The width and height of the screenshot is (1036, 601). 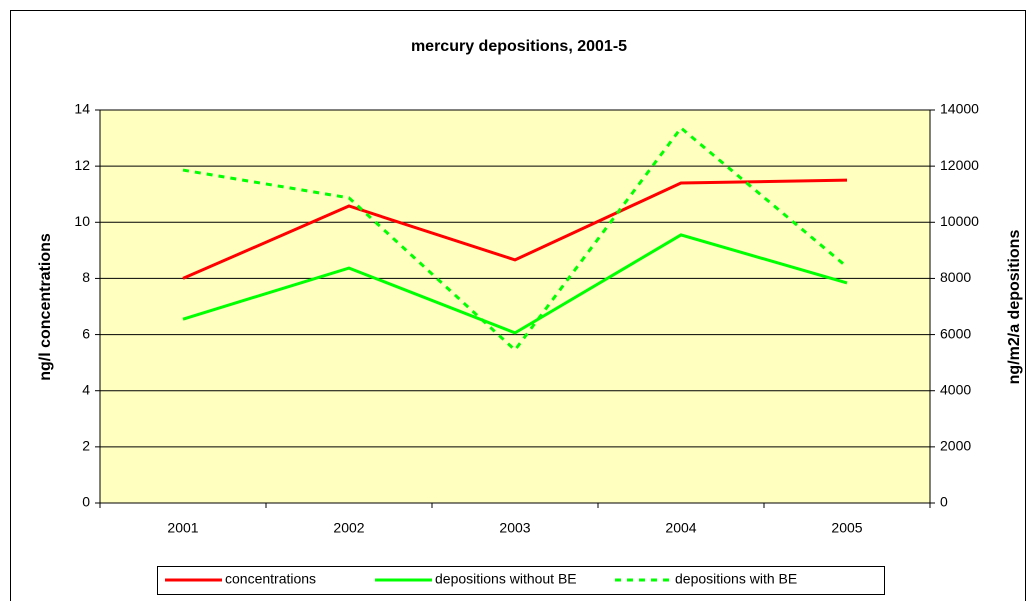 What do you see at coordinates (82, 109) in the screenshot?
I see `y-tick-label: 14` at bounding box center [82, 109].